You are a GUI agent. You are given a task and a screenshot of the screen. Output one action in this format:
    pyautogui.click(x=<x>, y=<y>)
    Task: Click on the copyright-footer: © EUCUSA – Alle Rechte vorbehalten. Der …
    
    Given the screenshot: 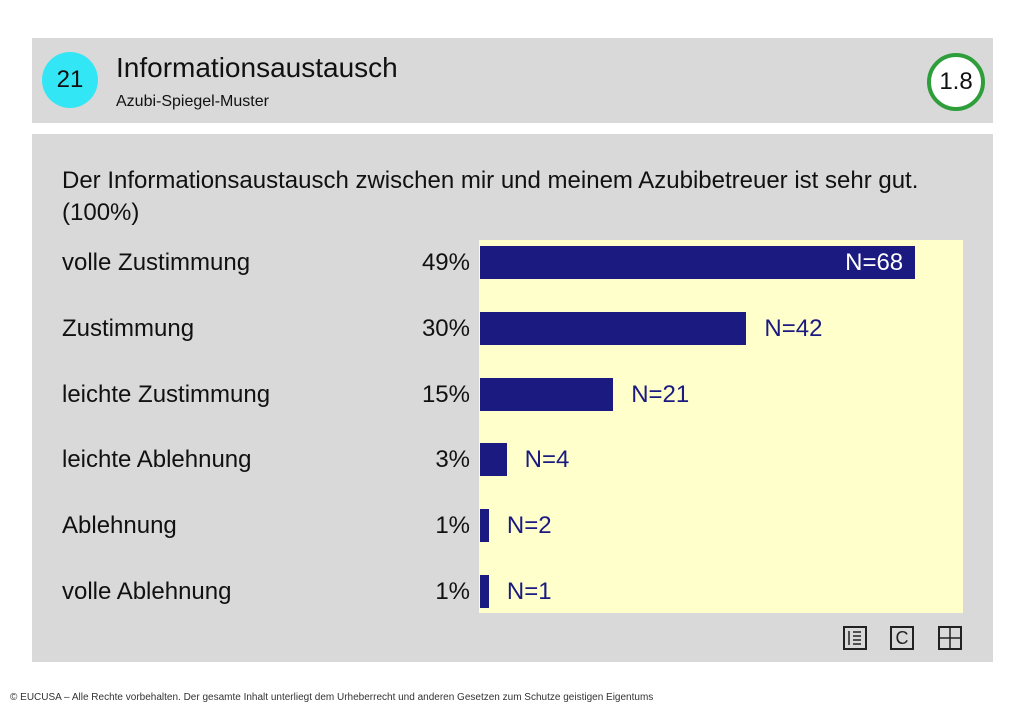 What is the action you would take?
    pyautogui.click(x=332, y=697)
    